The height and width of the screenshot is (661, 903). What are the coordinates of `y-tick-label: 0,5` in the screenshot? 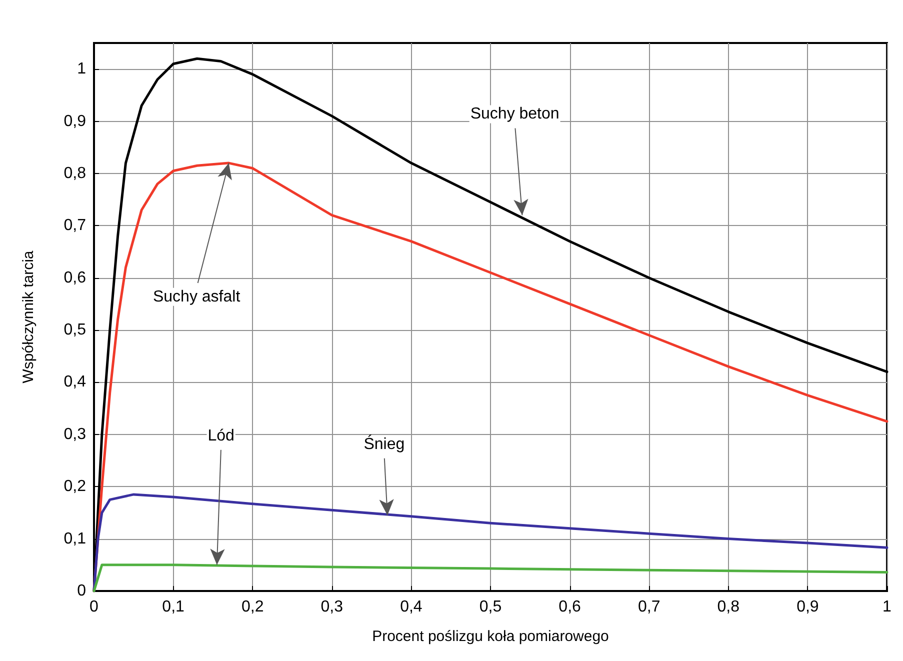 It's located at (75, 330).